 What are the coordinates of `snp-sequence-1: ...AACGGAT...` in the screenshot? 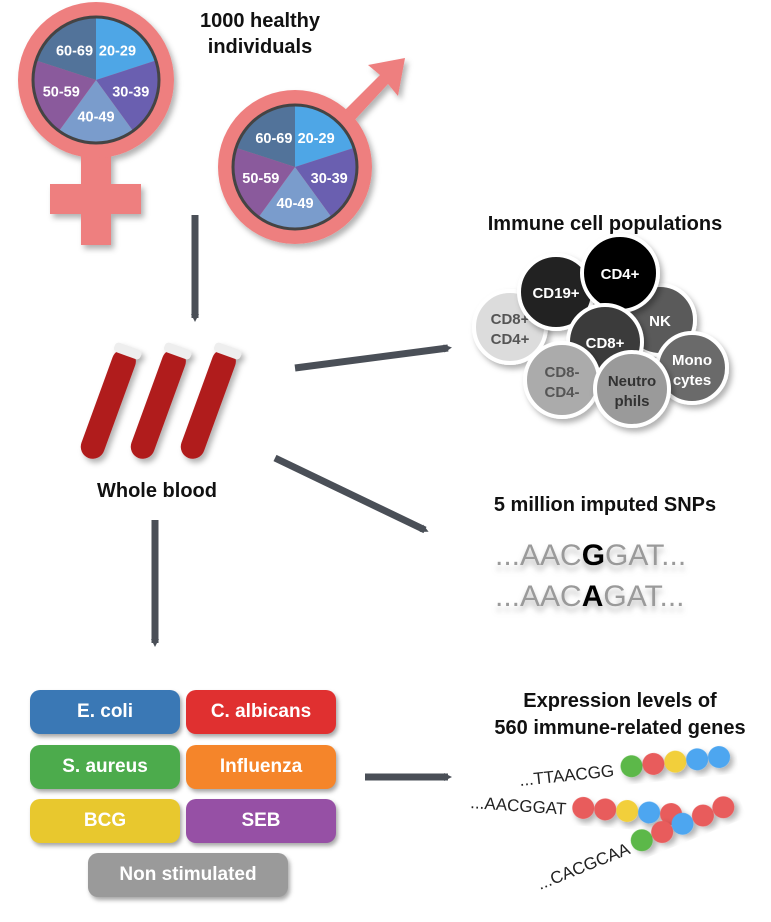 It's located at (590, 555).